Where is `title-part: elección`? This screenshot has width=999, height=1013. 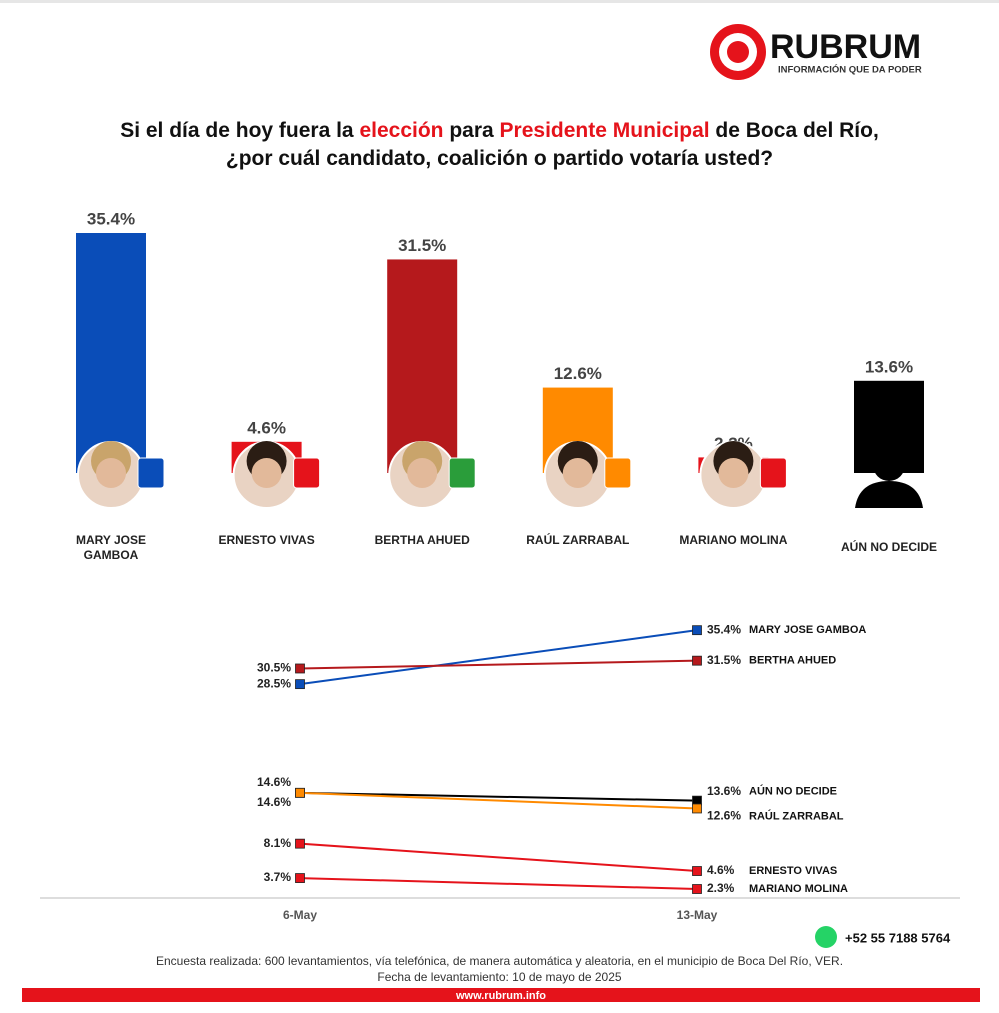 title-part: elección is located at coordinates (401, 130).